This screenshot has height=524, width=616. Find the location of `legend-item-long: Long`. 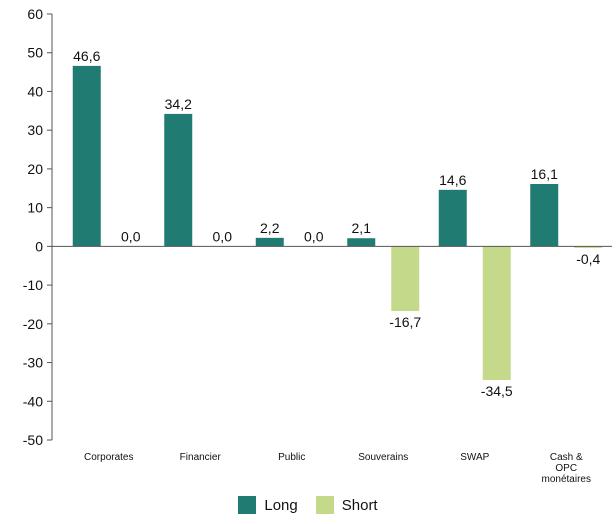

legend-item-long: Long is located at coordinates (268, 505).